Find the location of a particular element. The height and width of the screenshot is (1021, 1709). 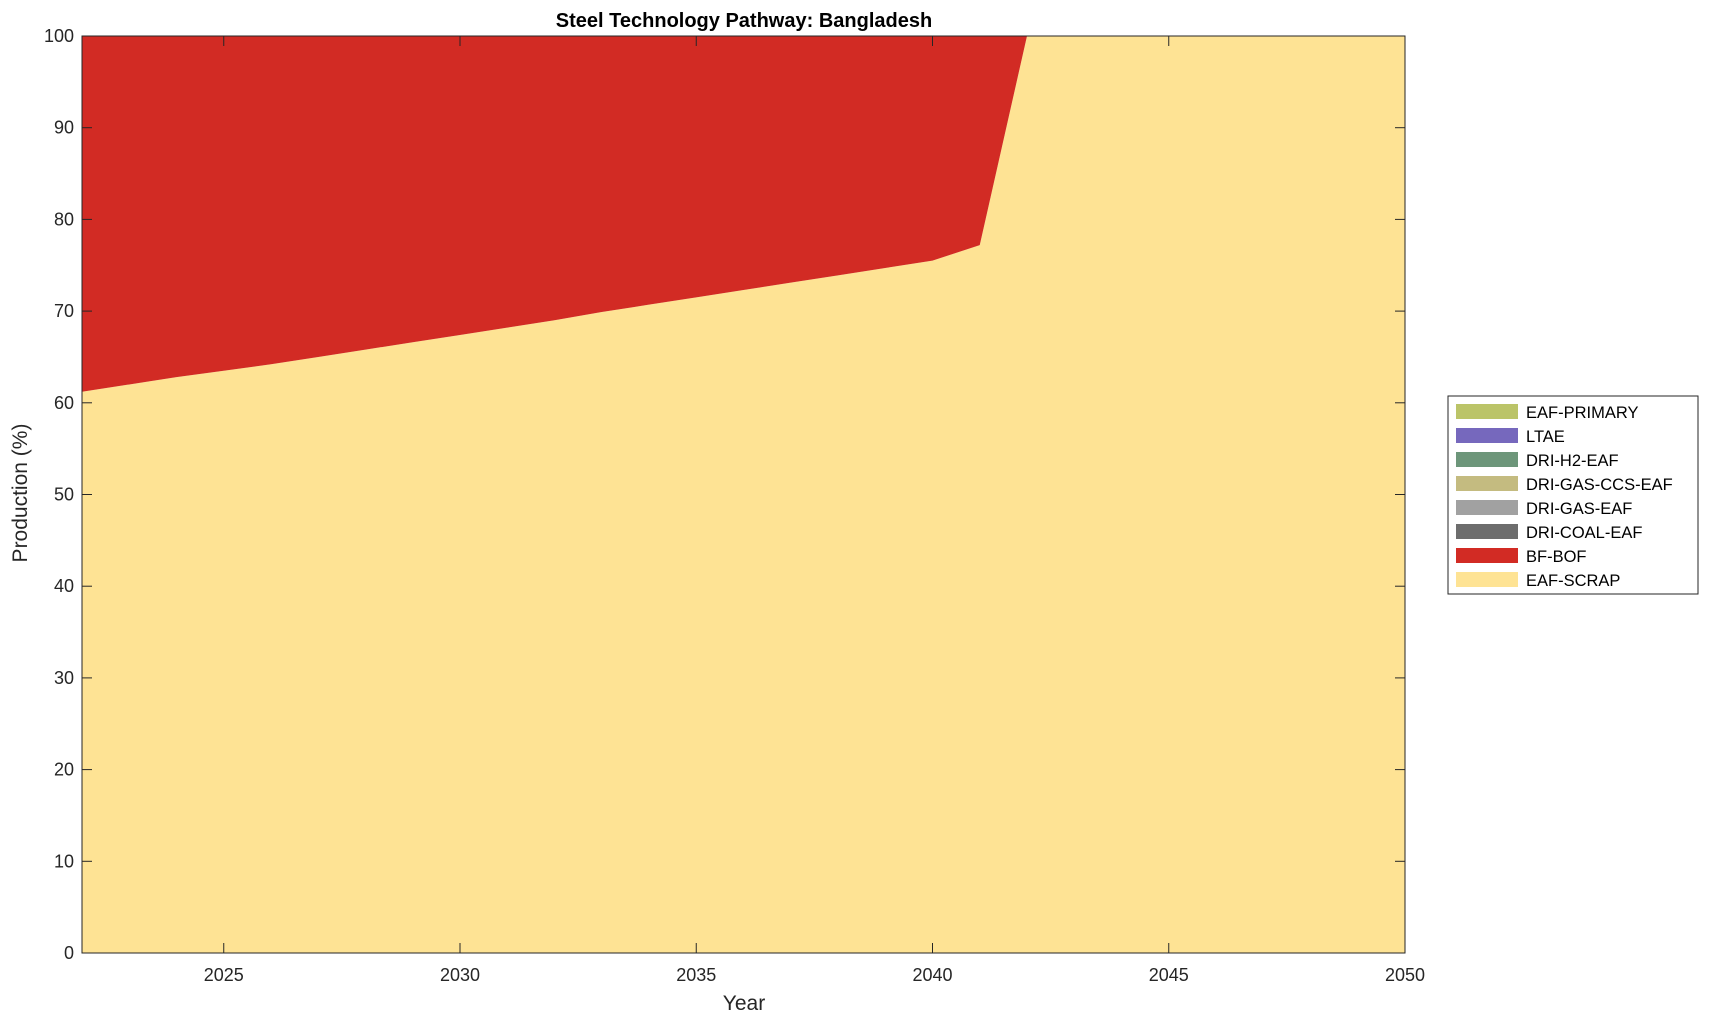

x-tick-label: 2035 is located at coordinates (696, 975).